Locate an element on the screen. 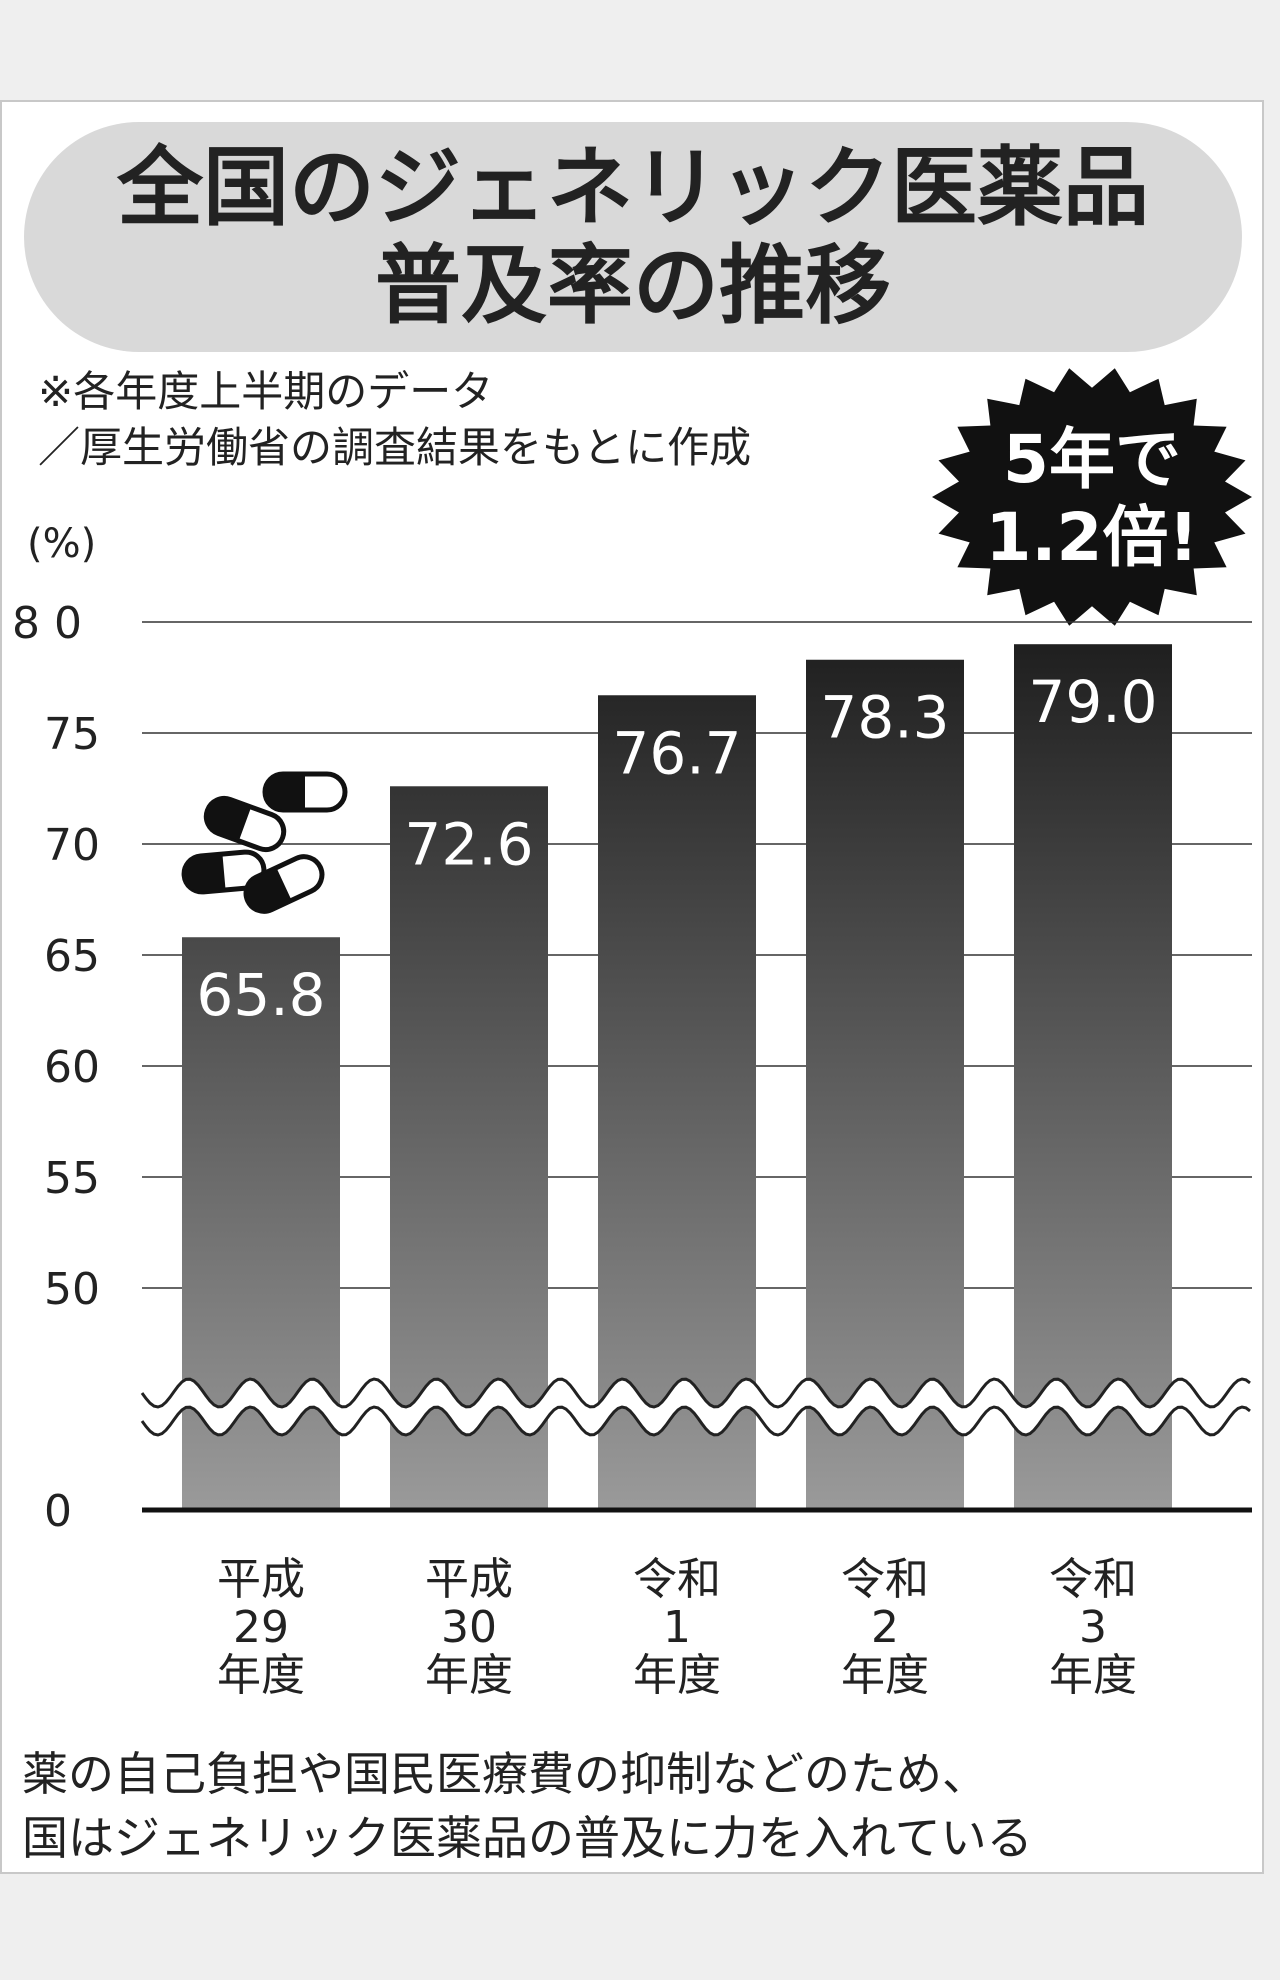 The image size is (1280, 1980). capsule-pills-icon is located at coordinates (264, 842).